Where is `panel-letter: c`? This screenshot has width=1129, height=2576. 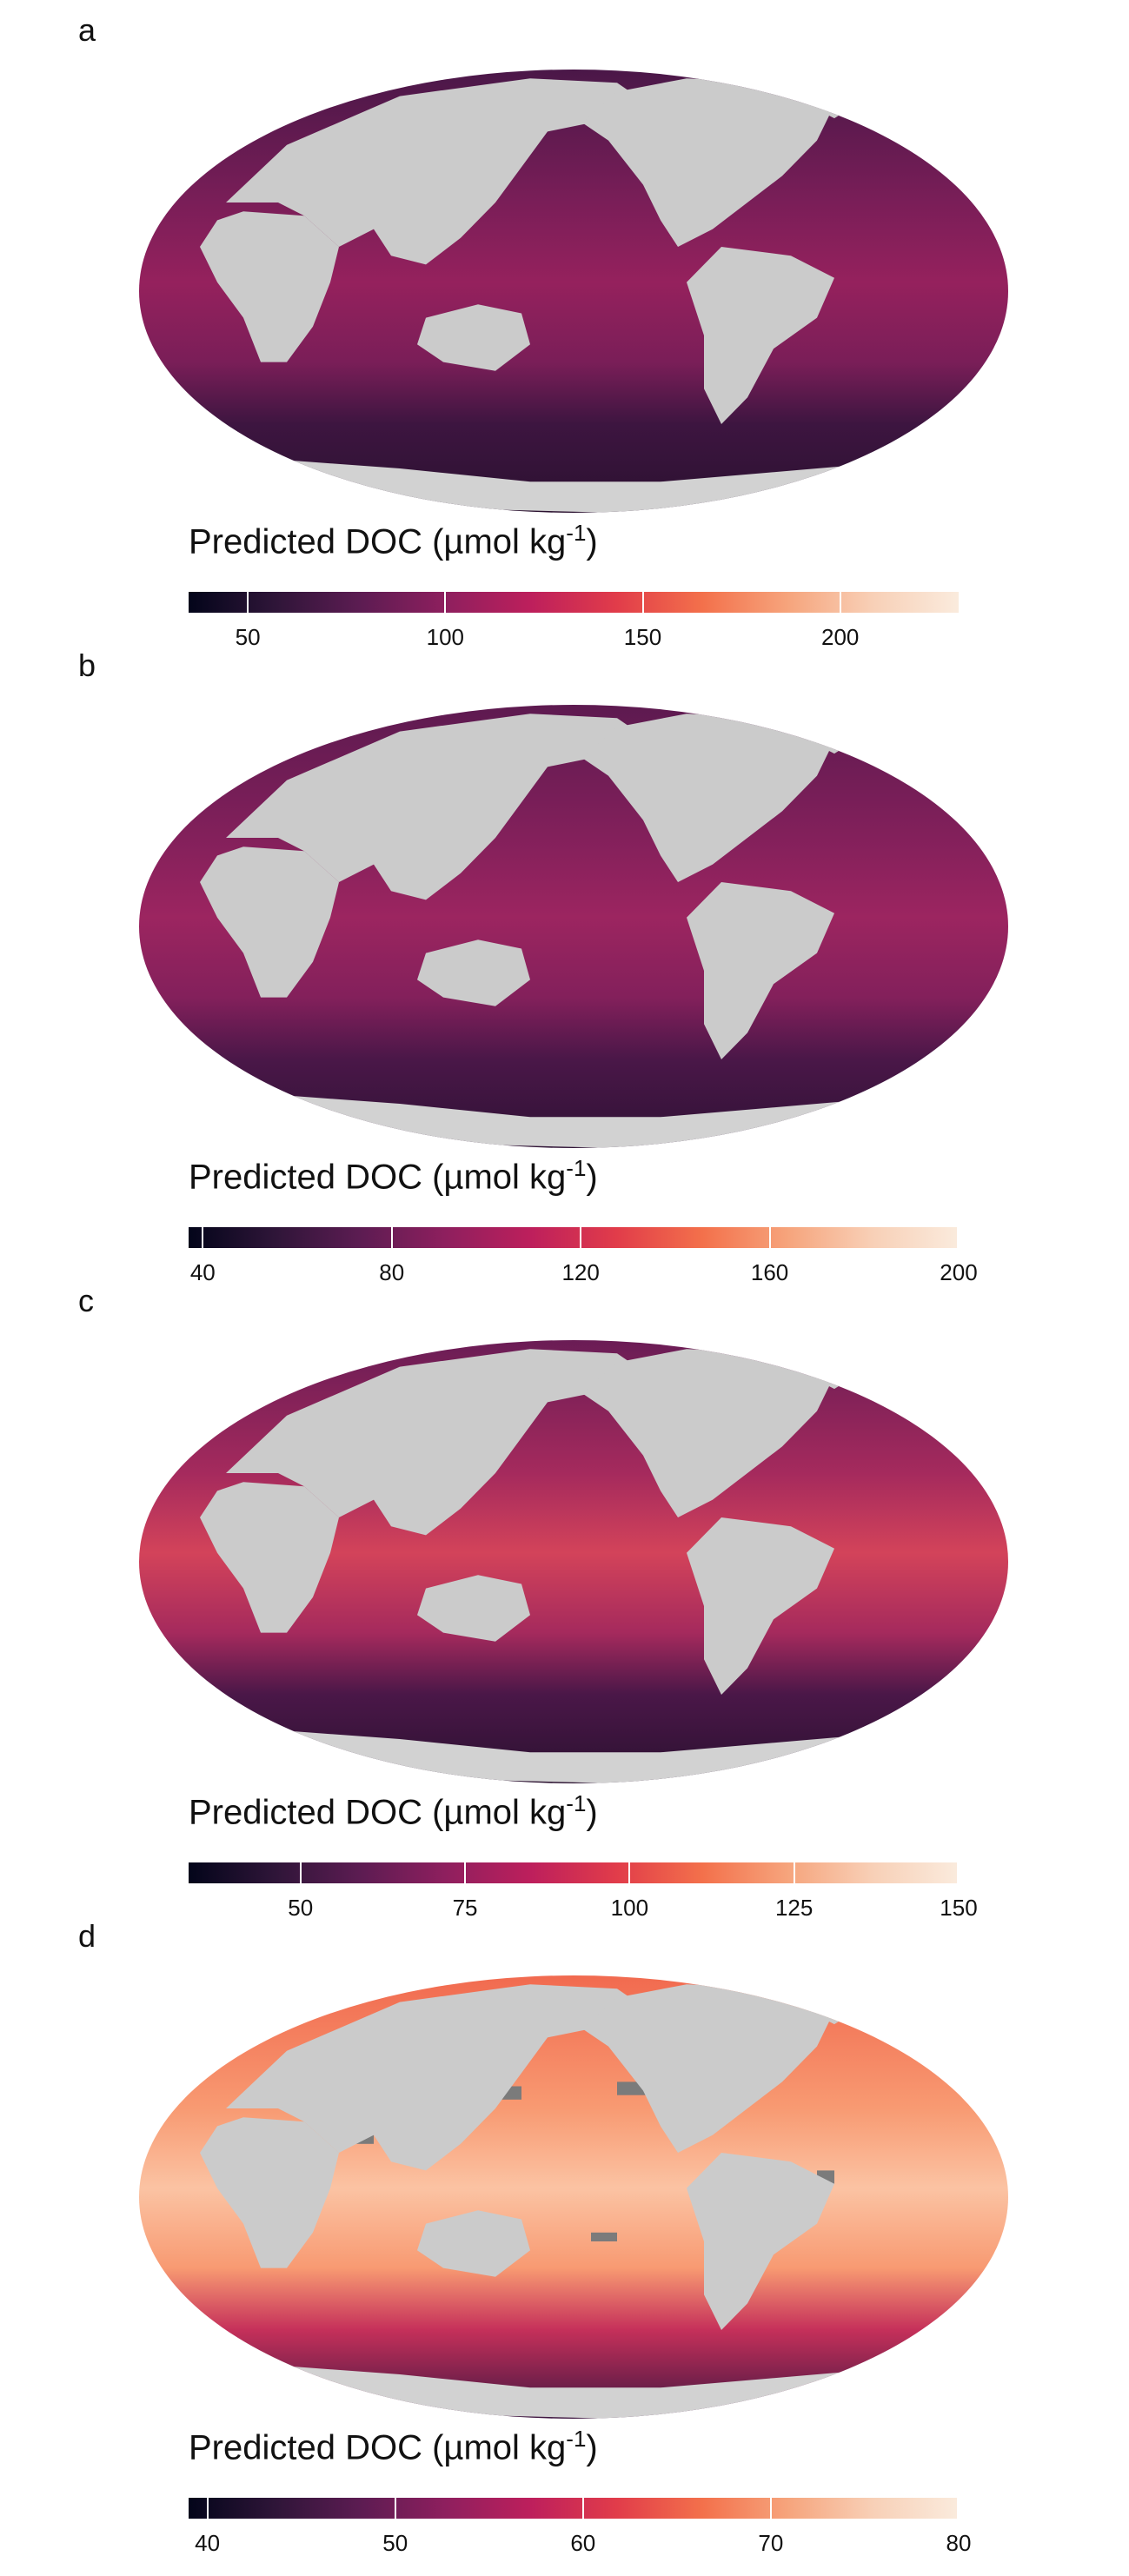 panel-letter: c is located at coordinates (86, 1300).